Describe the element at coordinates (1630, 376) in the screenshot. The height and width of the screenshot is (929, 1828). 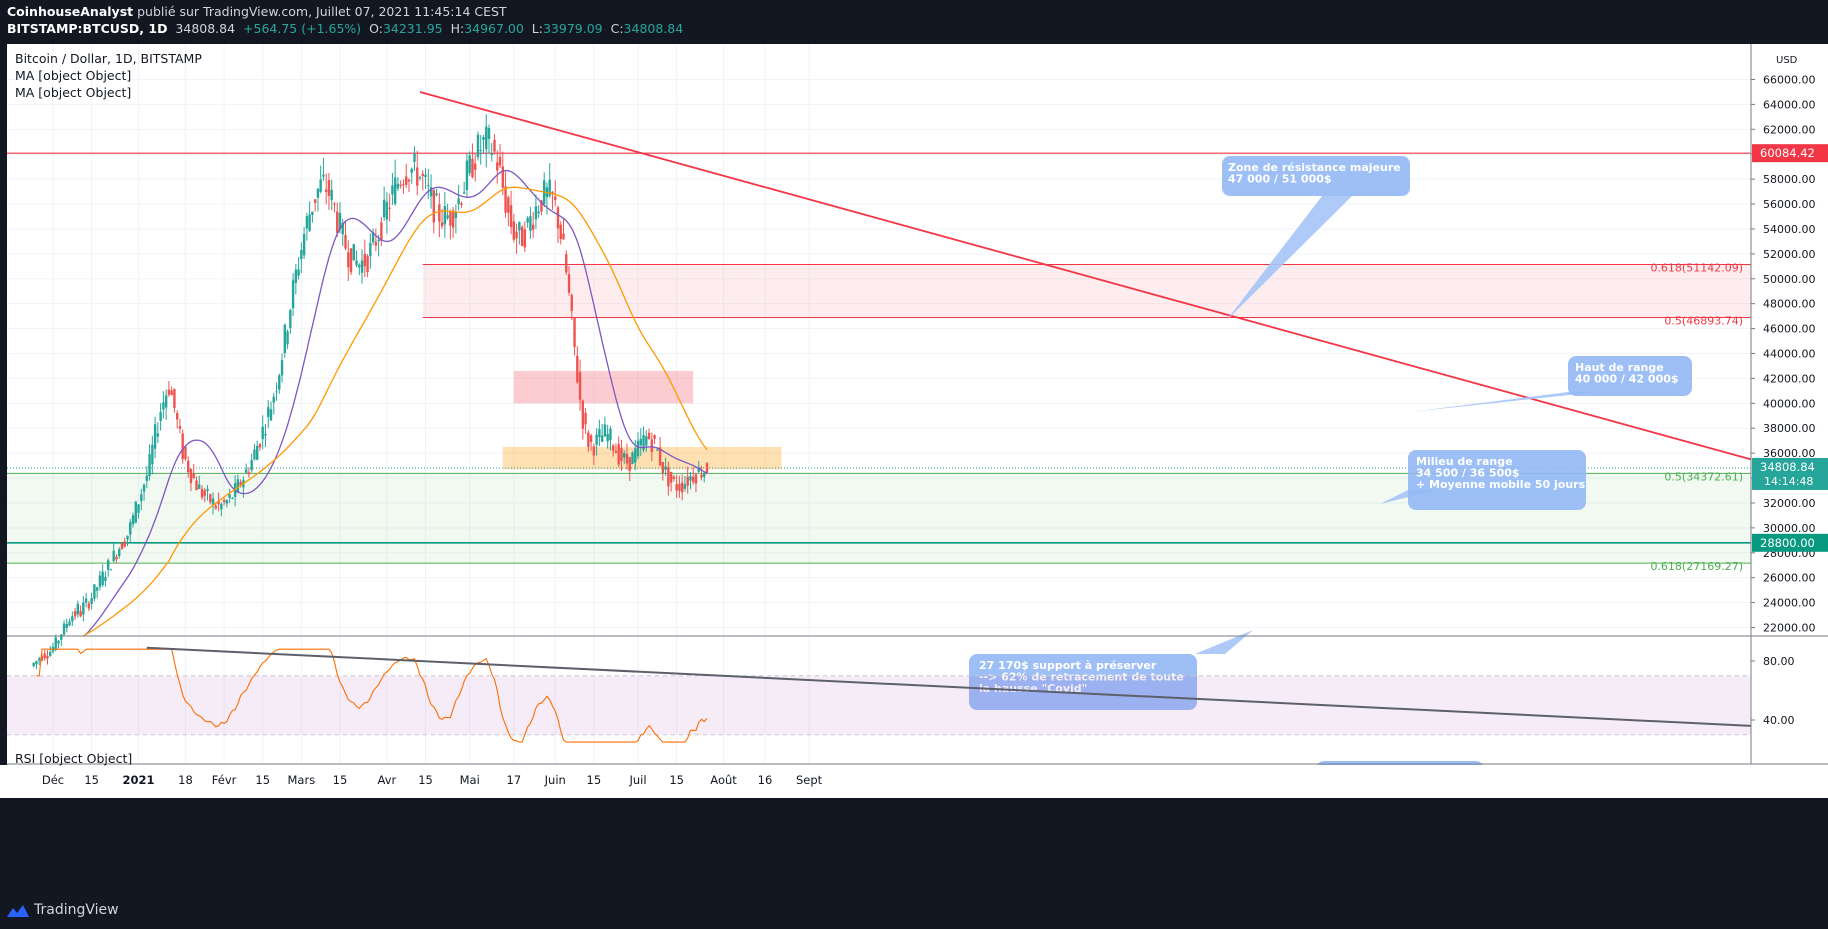
I see `callout-box` at that location.